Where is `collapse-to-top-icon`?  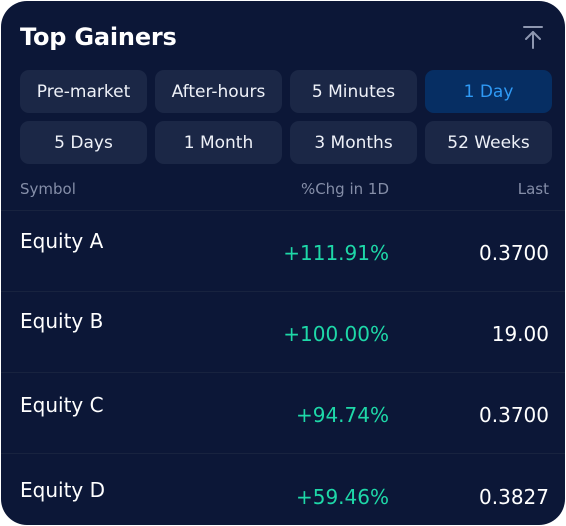 collapse-to-top-icon is located at coordinates (533, 37).